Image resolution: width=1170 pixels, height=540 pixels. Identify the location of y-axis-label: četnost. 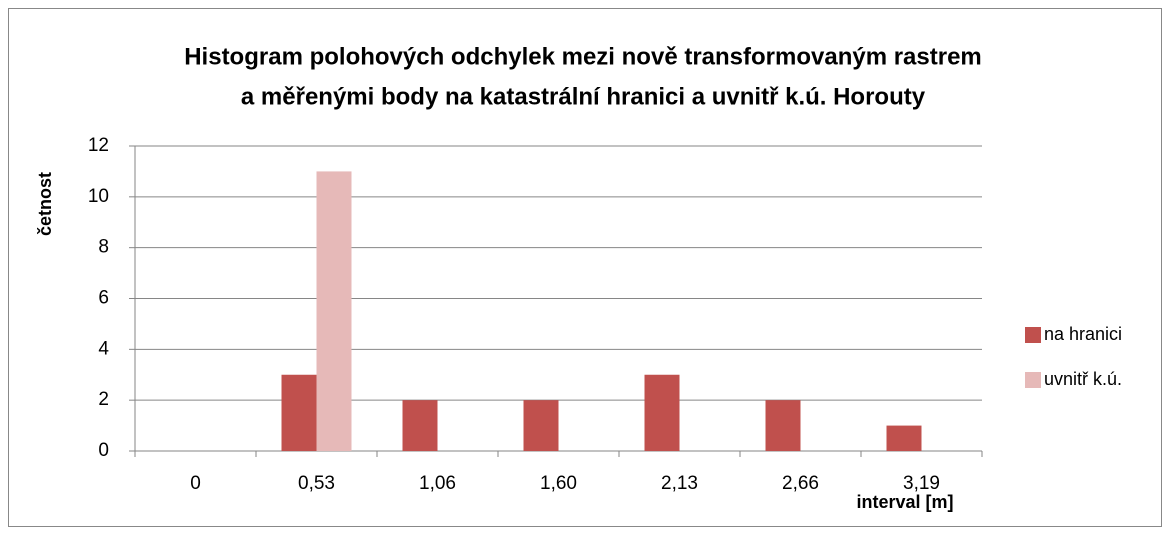
(45, 204).